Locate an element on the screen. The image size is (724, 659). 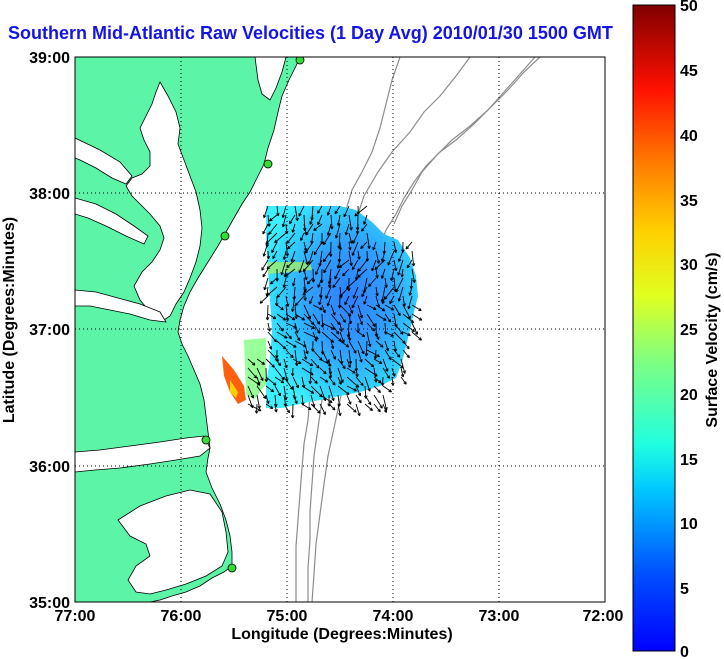
colorbar-tick-label: 45 is located at coordinates (689, 71).